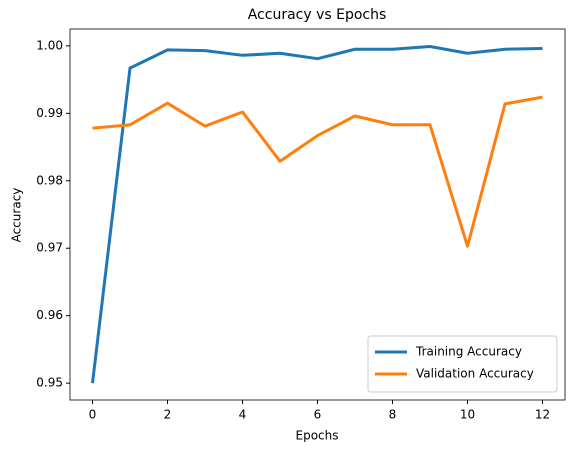 The width and height of the screenshot is (576, 453). What do you see at coordinates (318, 415) in the screenshot?
I see `x-tick-label: 6` at bounding box center [318, 415].